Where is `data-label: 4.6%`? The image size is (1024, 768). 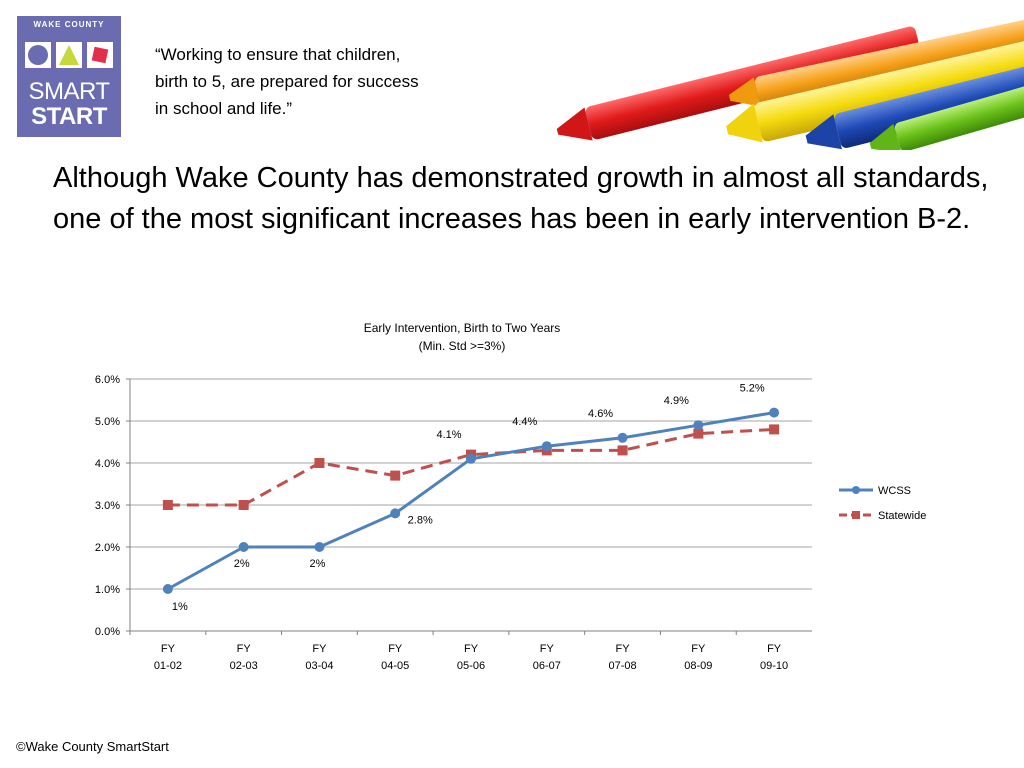 data-label: 4.6% is located at coordinates (600, 414).